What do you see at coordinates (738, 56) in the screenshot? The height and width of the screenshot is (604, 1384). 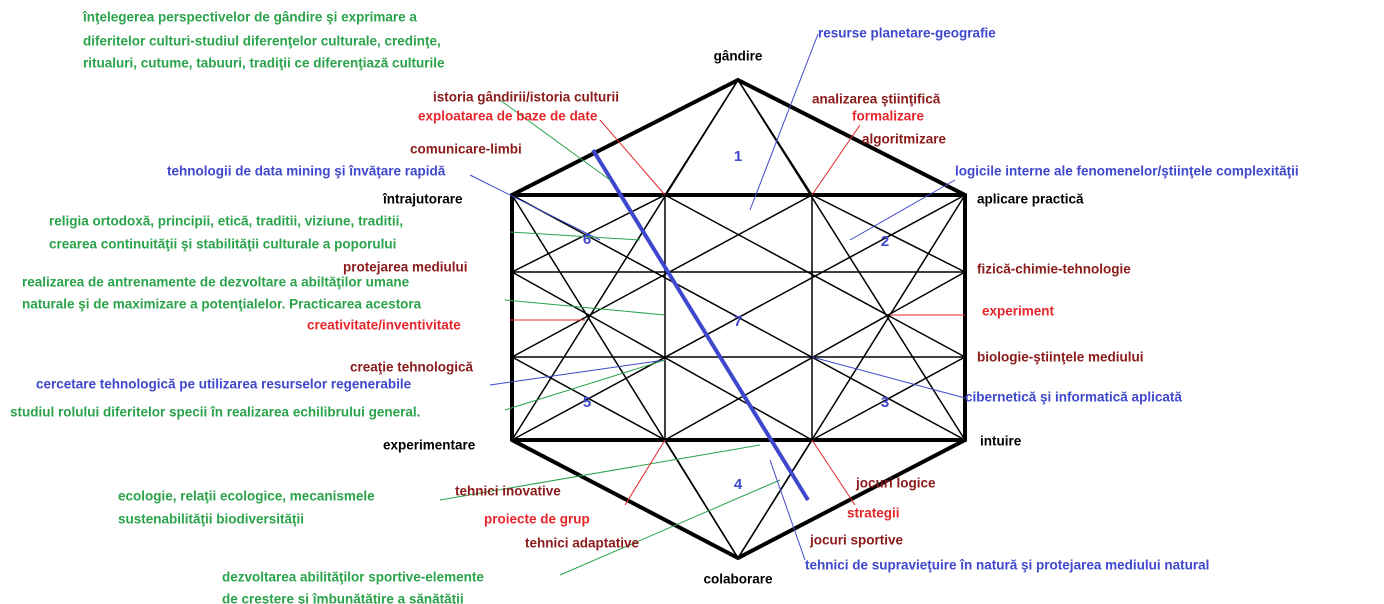 I see `label: gândire` at bounding box center [738, 56].